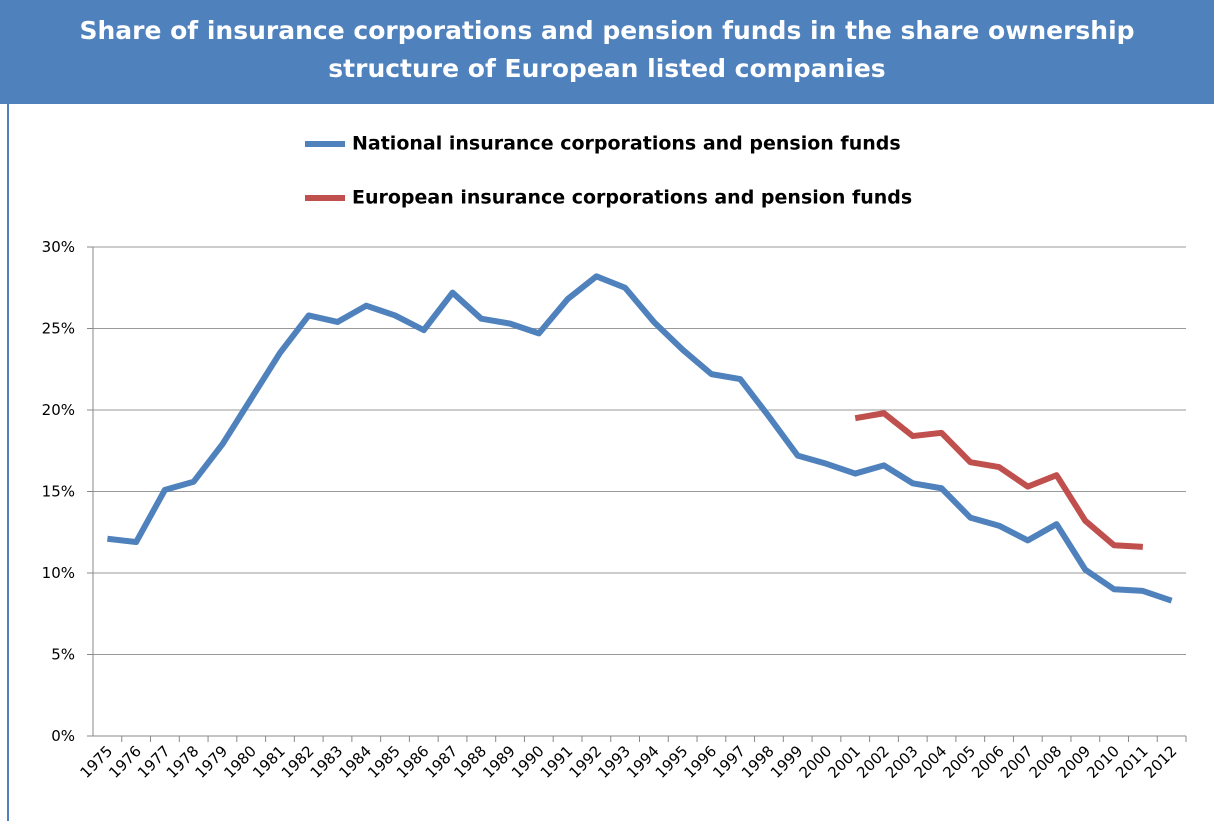 Image resolution: width=1214 pixels, height=821 pixels. Describe the element at coordinates (384, 762) in the screenshot. I see `x-tick-label: 1985` at that location.